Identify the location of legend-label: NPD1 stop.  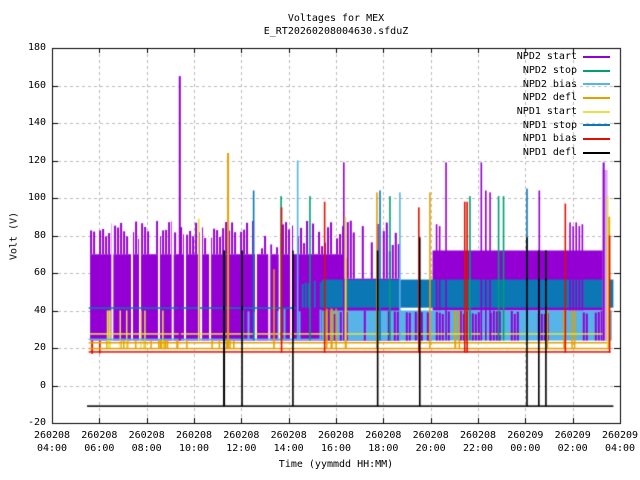
(549, 125).